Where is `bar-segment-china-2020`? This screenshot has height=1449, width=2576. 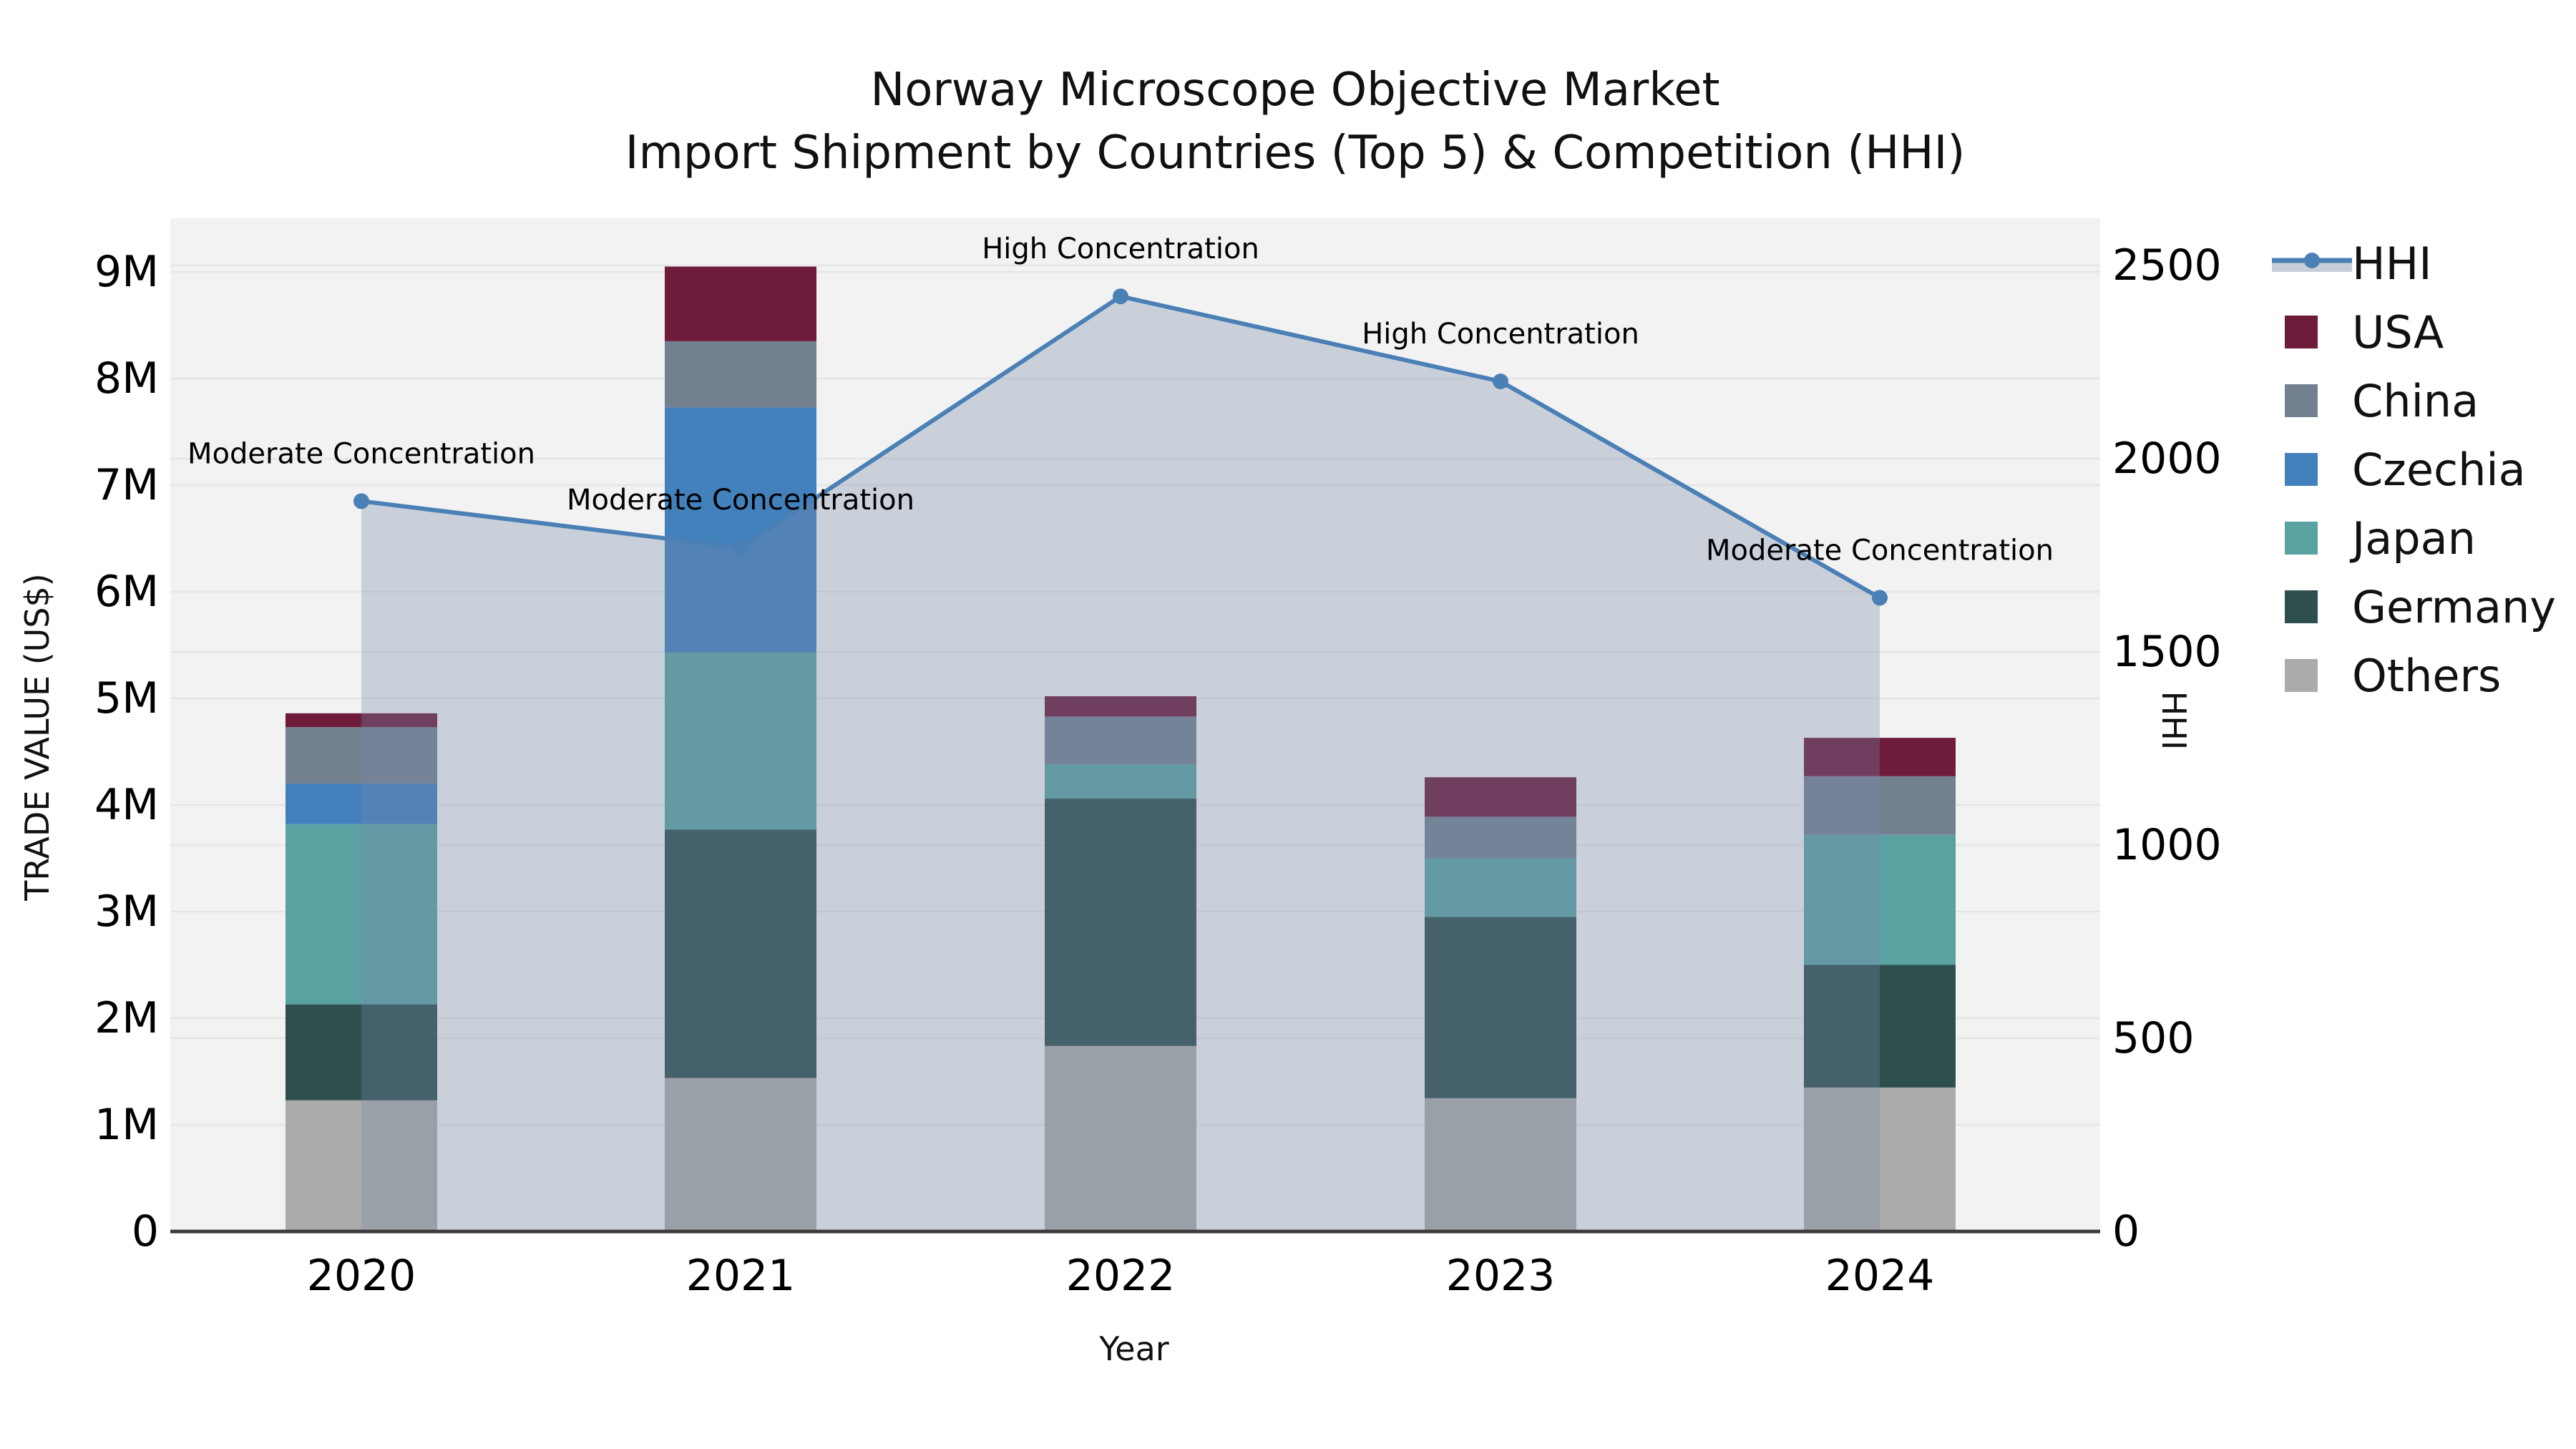
bar-segment-china-2020 is located at coordinates (361, 755).